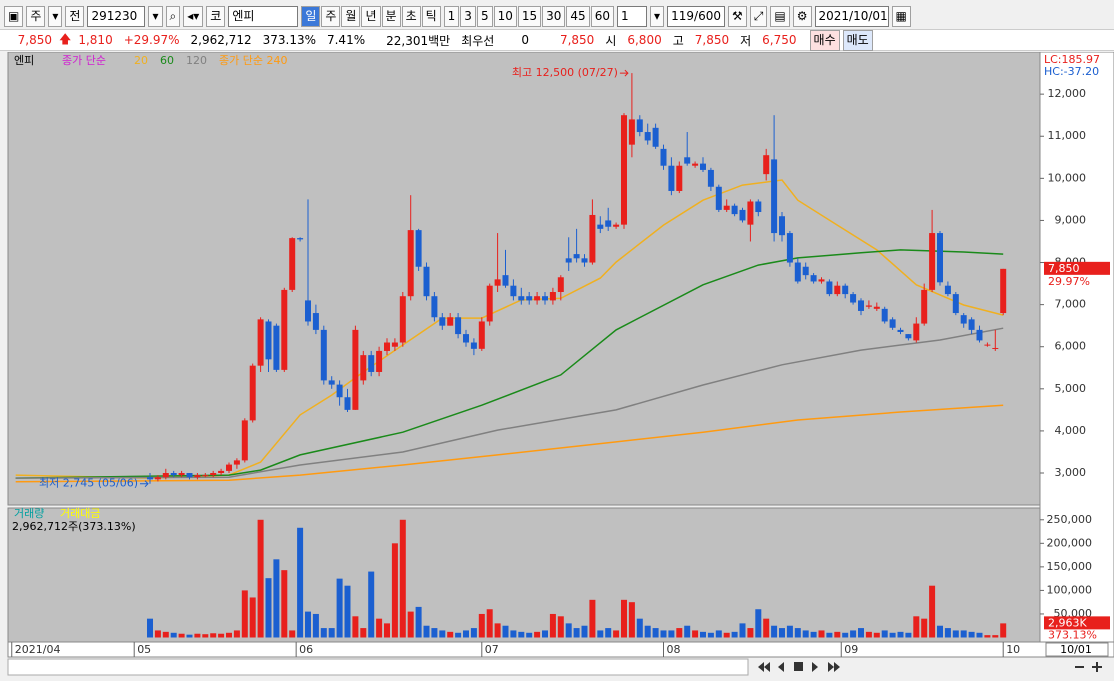 This screenshot has width=1114, height=681. I want to click on interval-button: 1, so click(451, 16).